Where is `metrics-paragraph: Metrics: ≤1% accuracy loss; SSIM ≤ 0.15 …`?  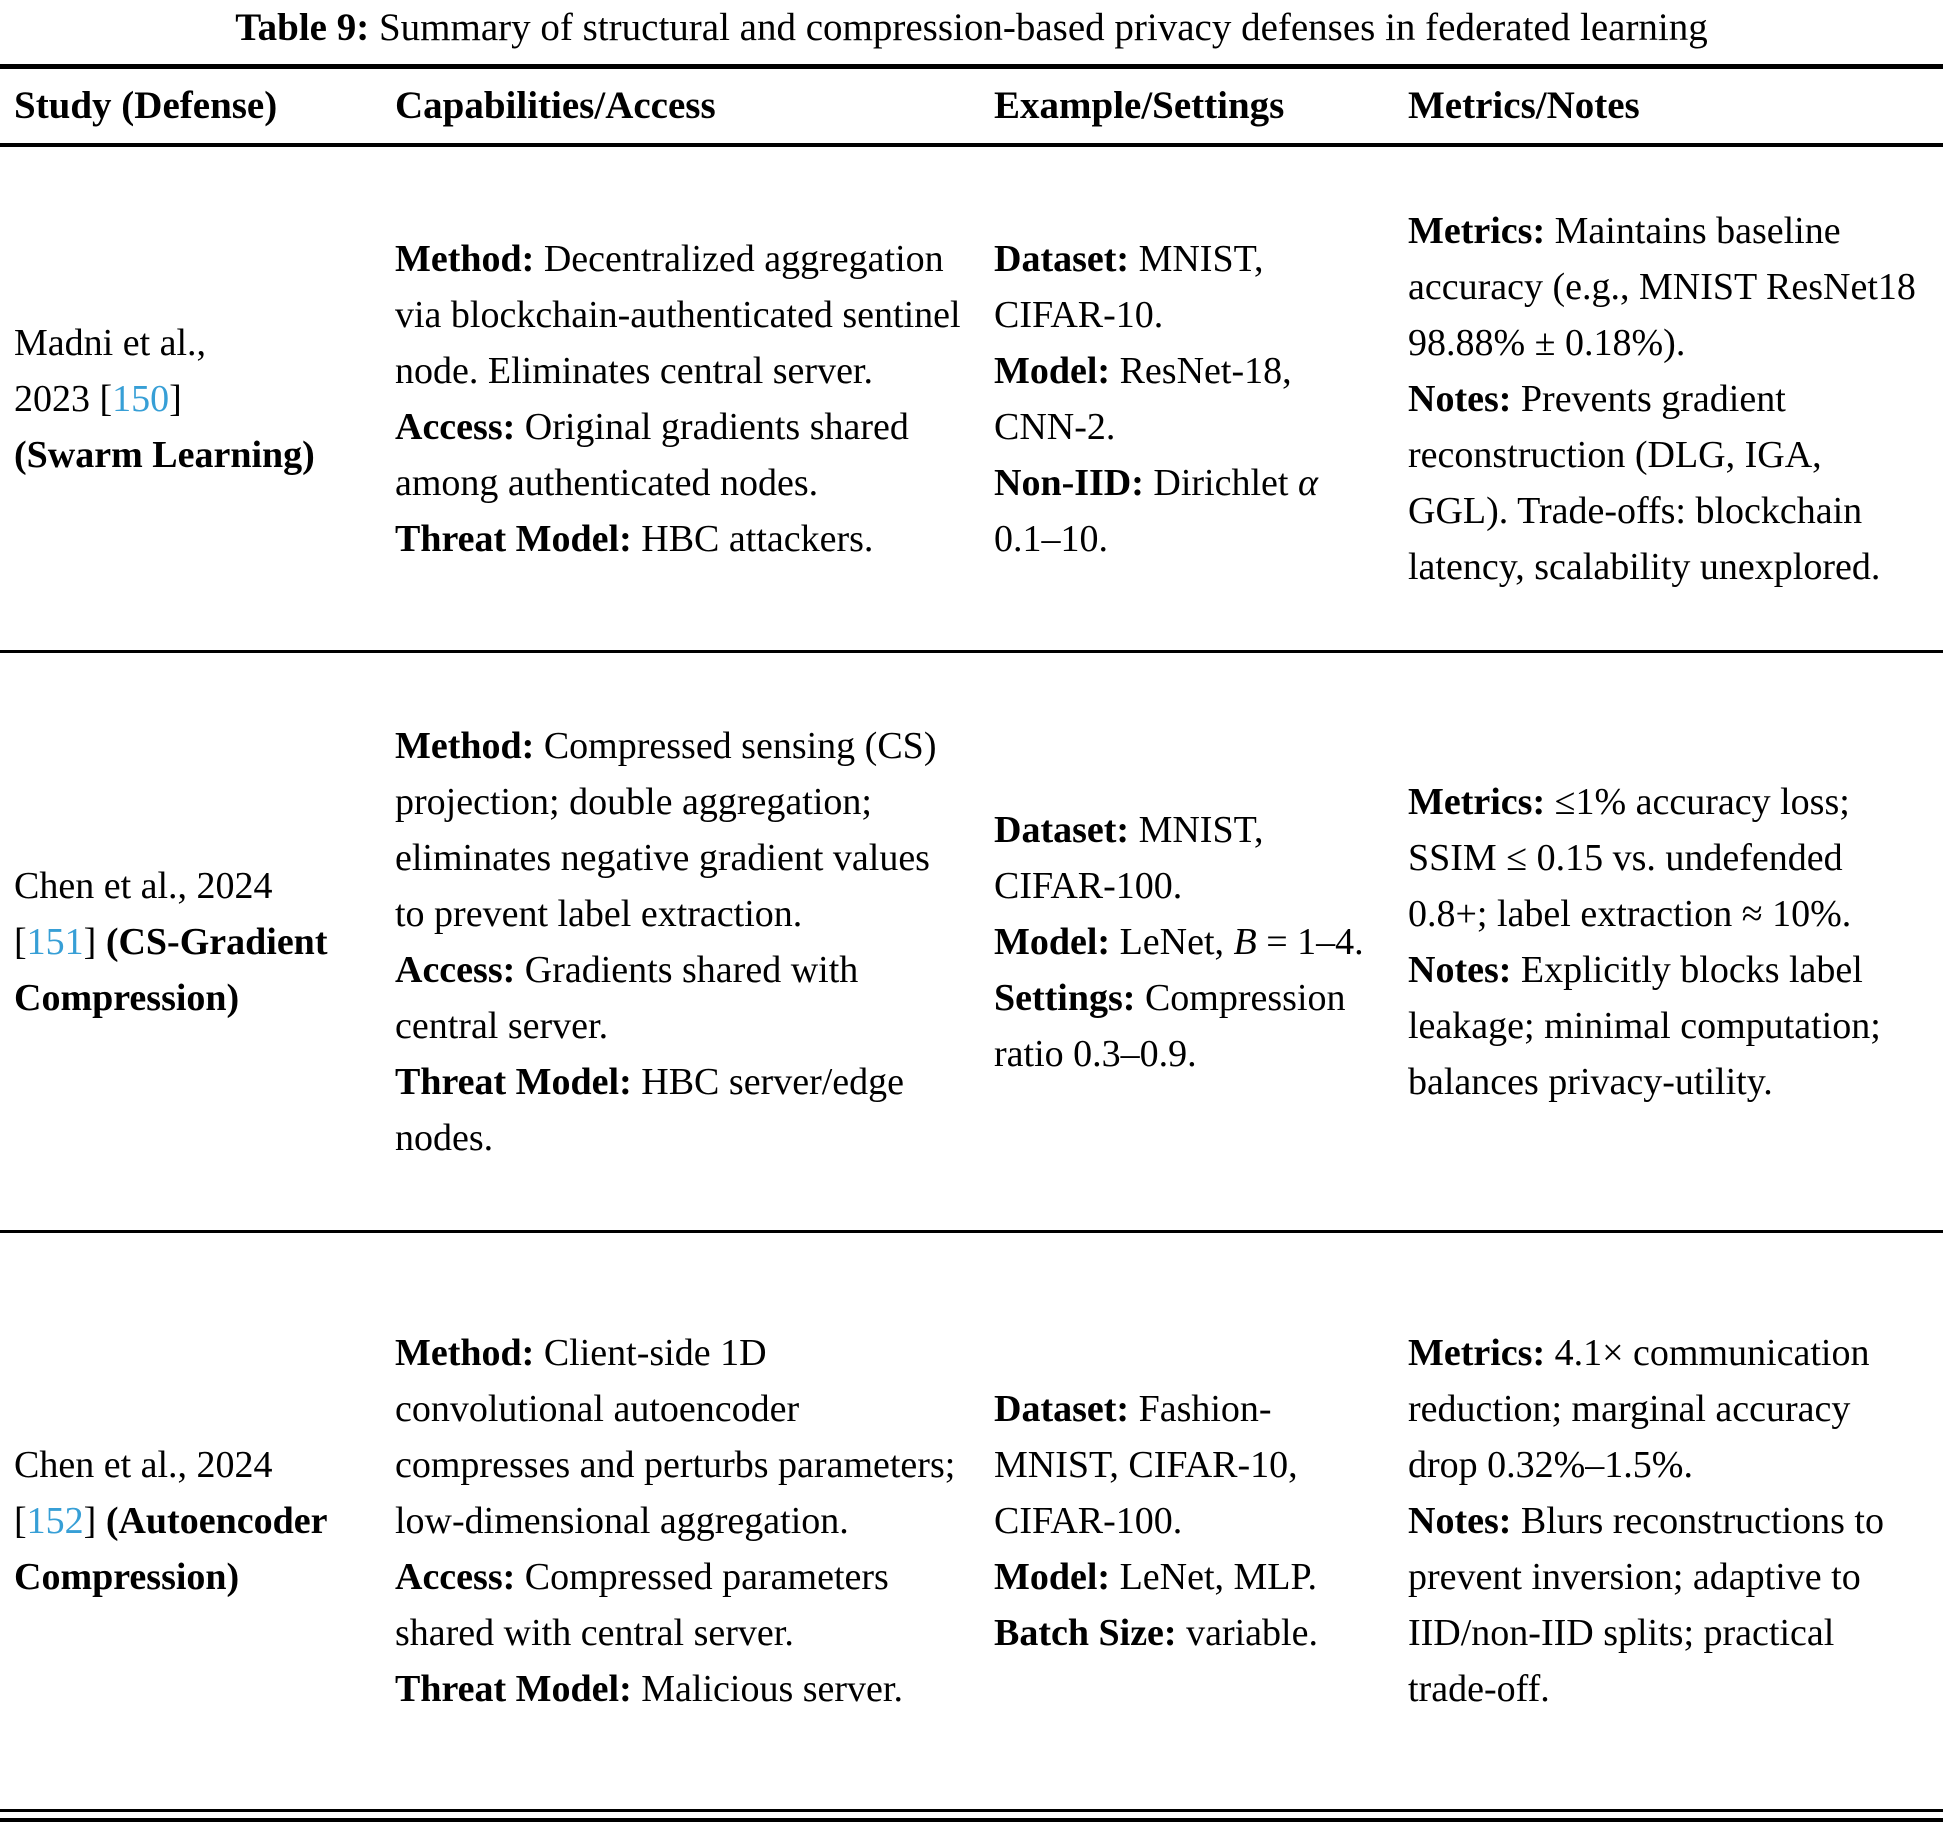
metrics-paragraph: Metrics: ≤1% accuracy loss; SSIM ≤ 0.15 … is located at coordinates (1665, 858).